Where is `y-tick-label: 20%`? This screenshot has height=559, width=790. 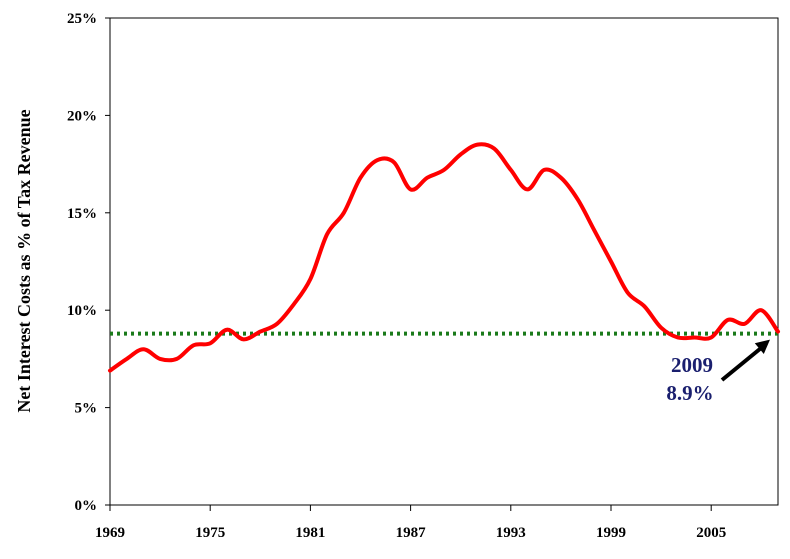
y-tick-label: 20% is located at coordinates (82, 116).